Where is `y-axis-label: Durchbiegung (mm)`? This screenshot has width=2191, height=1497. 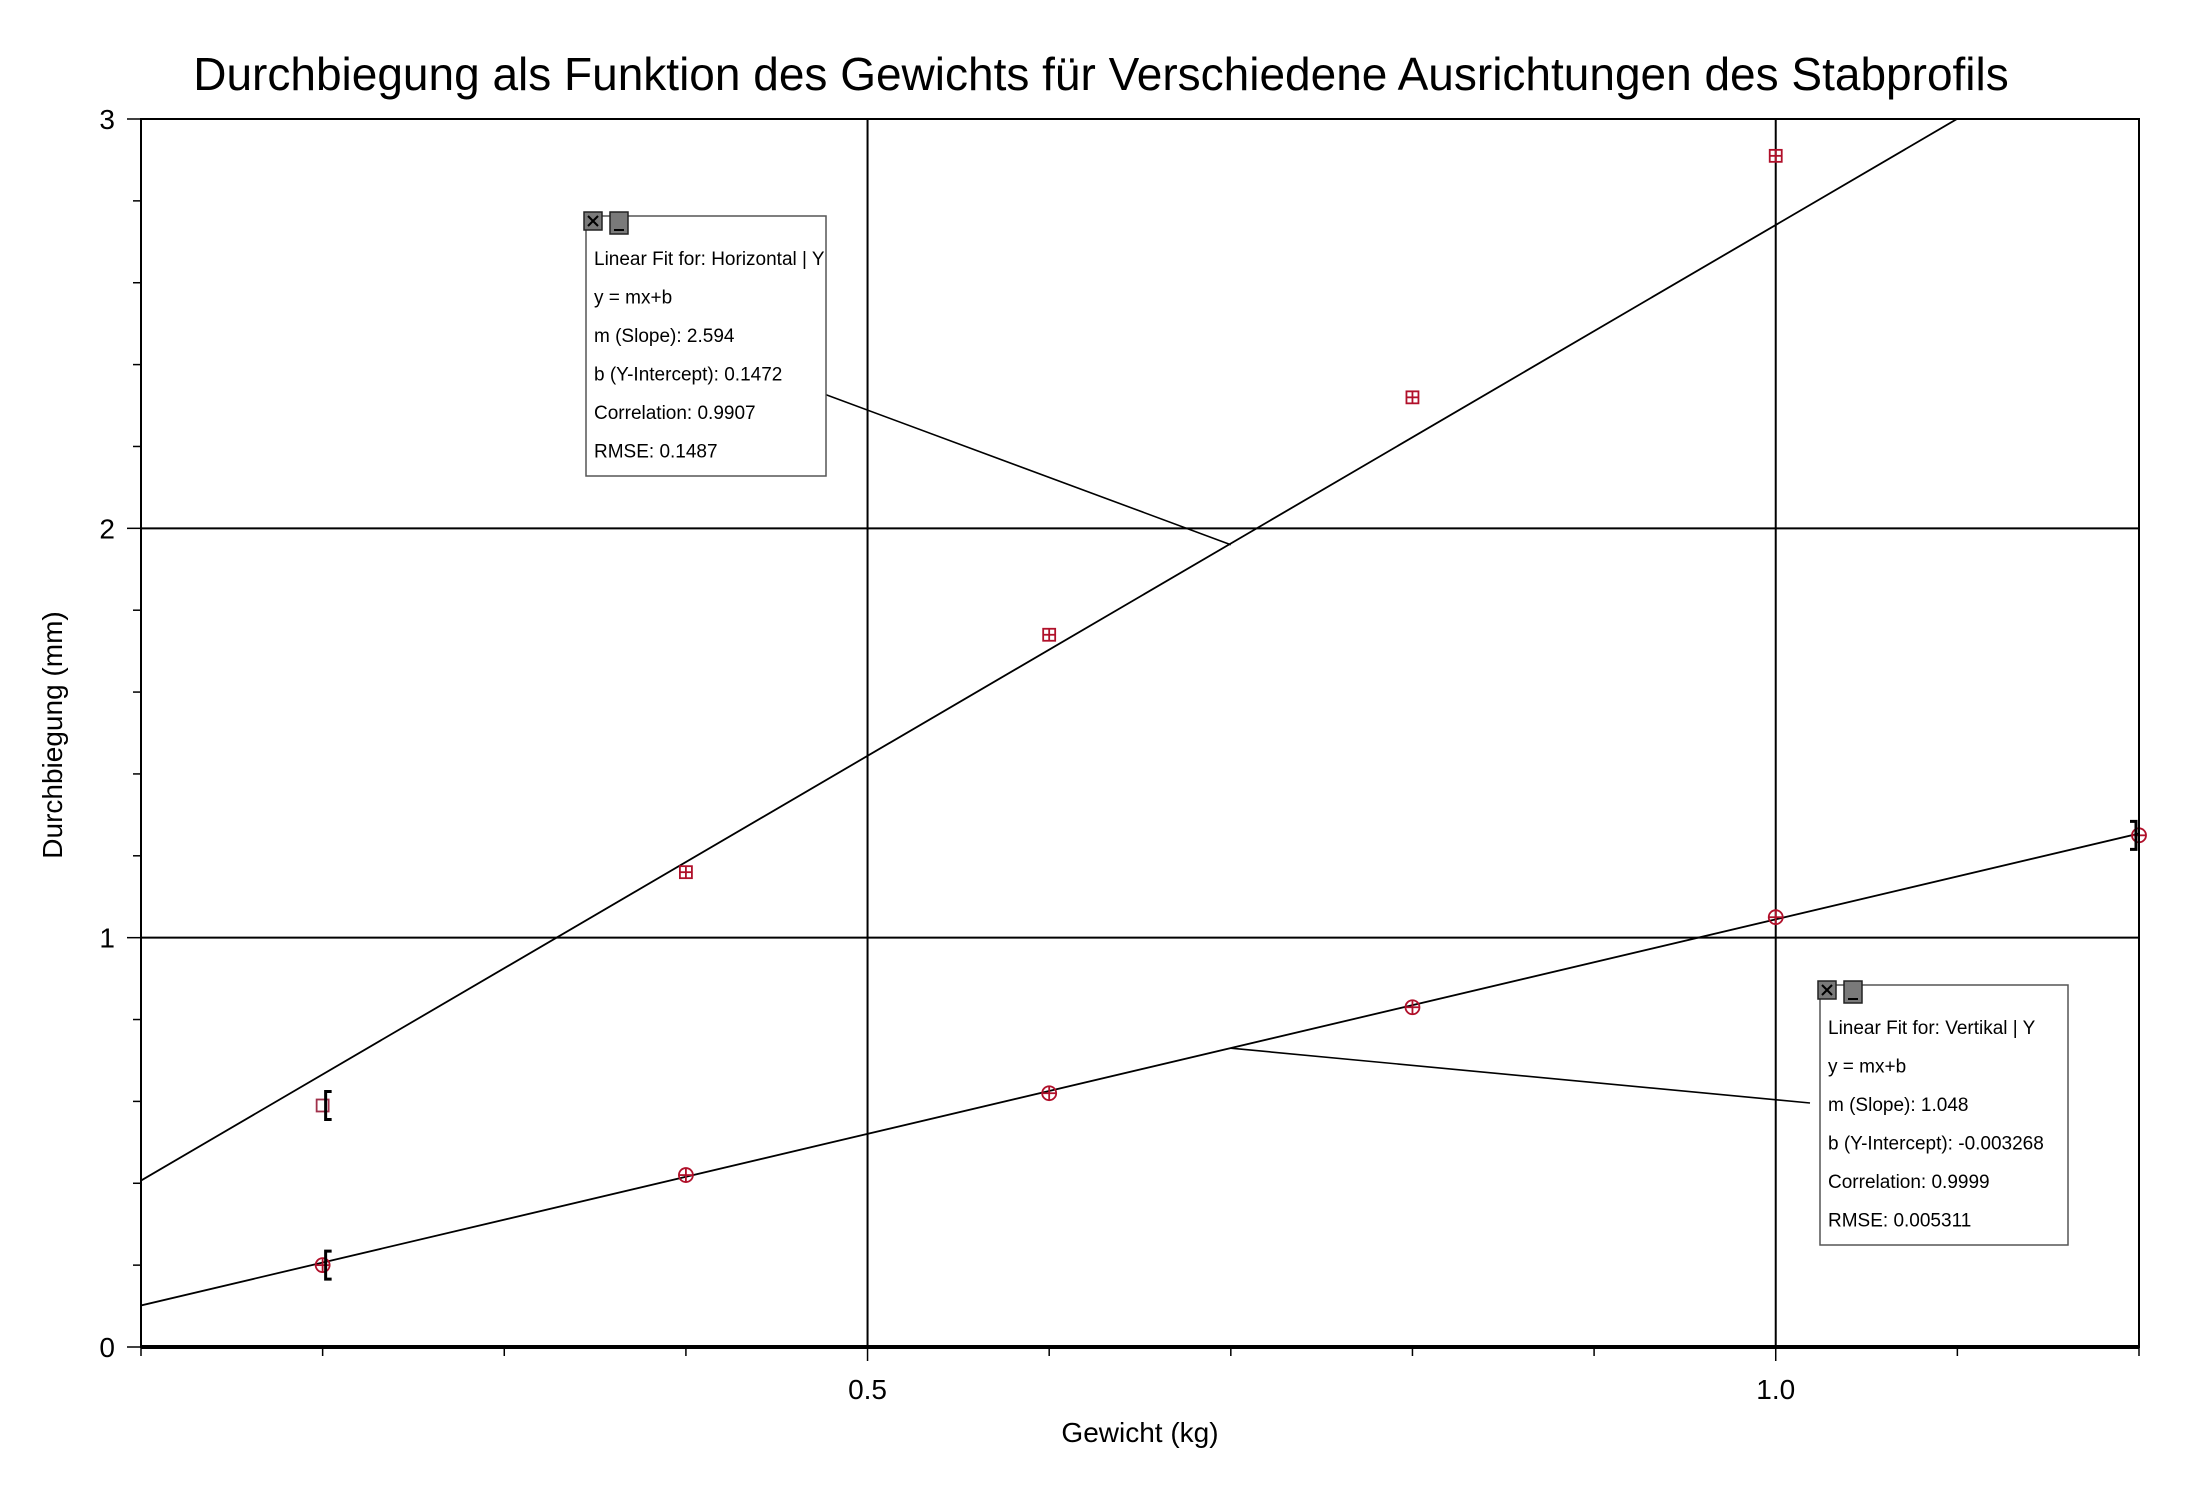
y-axis-label: Durchbiegung (mm) is located at coordinates (52, 734).